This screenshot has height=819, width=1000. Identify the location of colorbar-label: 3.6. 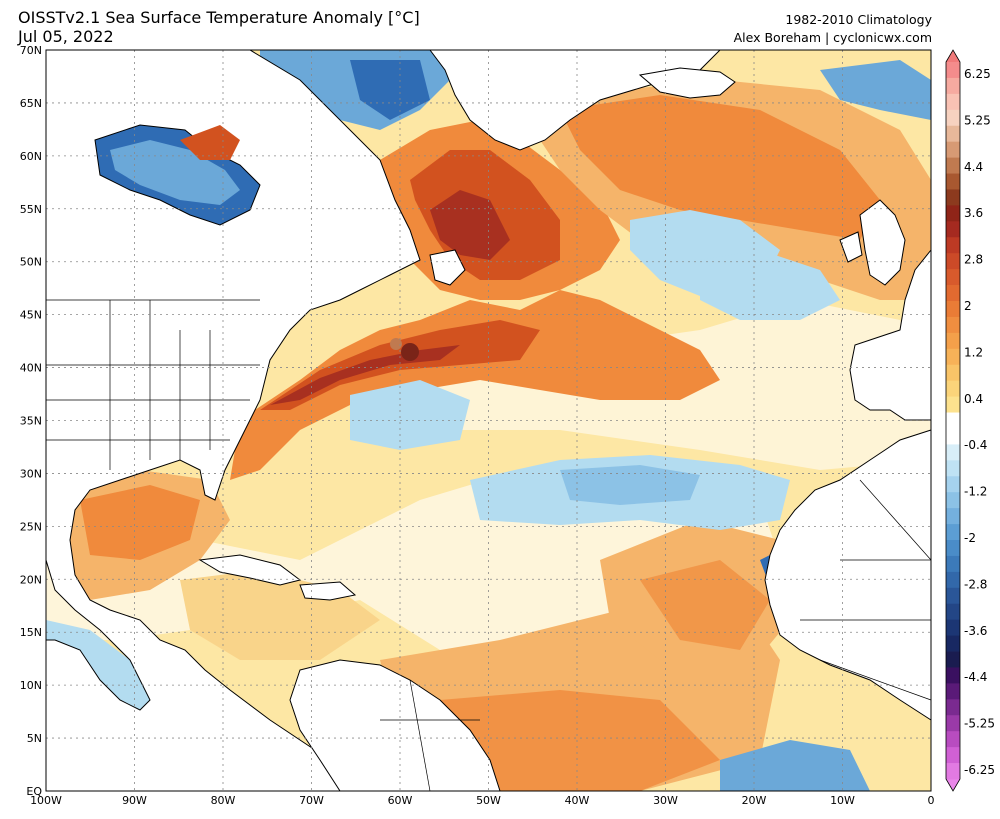
(973, 213).